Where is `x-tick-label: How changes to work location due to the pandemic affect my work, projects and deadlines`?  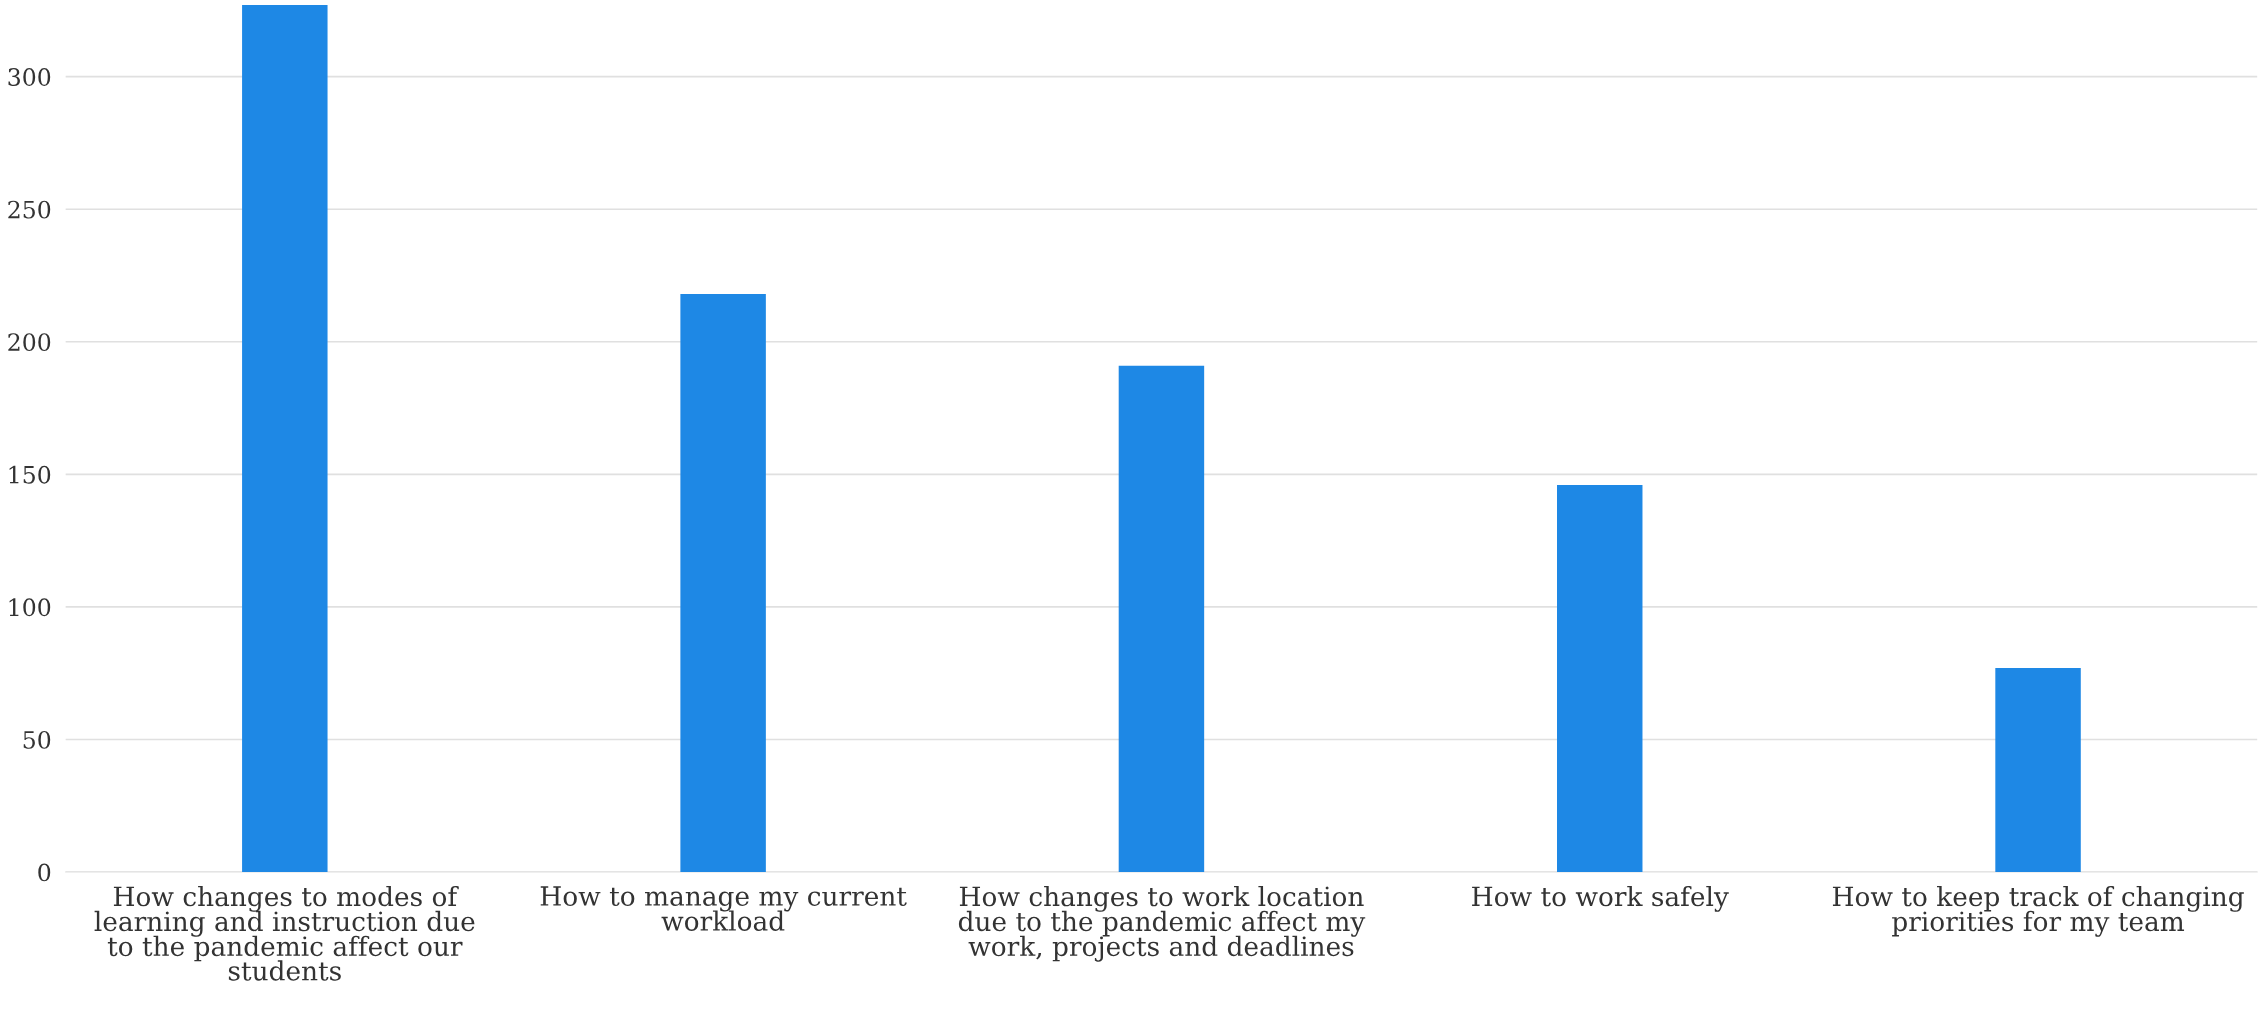
x-tick-label: How changes to work location due to the pandemic affect my work, projects and deadlines is located at coordinates (1162, 923).